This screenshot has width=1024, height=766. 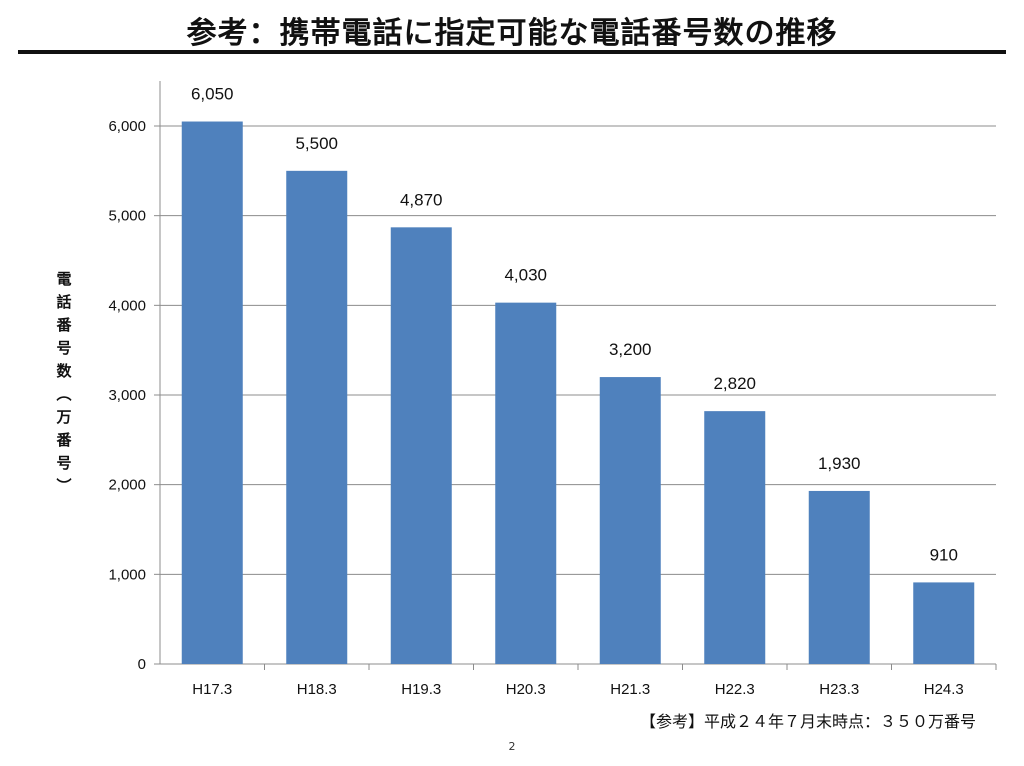 What do you see at coordinates (512, 52) in the screenshot?
I see `title-divider` at bounding box center [512, 52].